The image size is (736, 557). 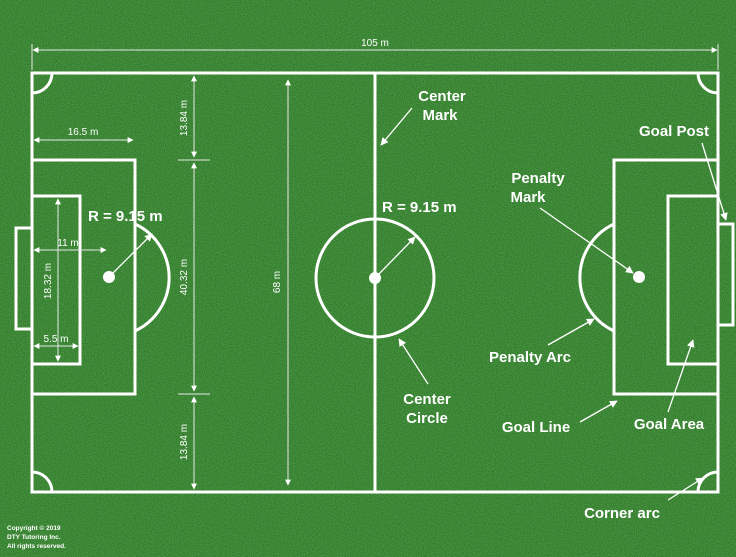 What do you see at coordinates (83, 132) in the screenshot?
I see `dim-penalty-depth-label: 16.5 m` at bounding box center [83, 132].